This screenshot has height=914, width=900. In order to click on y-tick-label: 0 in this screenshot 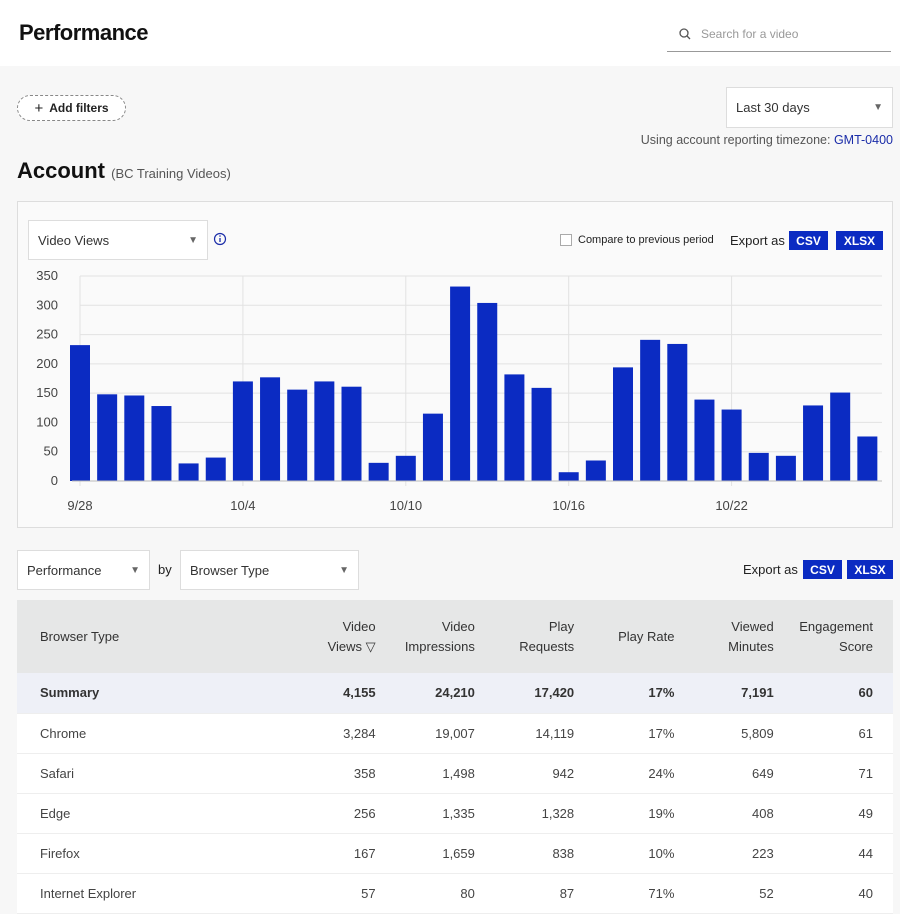, I will do `click(54, 480)`.